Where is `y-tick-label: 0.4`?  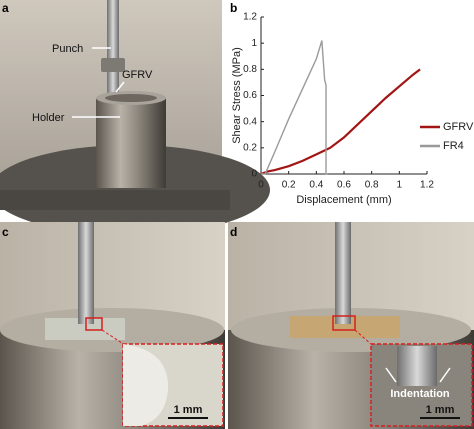
y-tick-label: 0.4 is located at coordinates (250, 121).